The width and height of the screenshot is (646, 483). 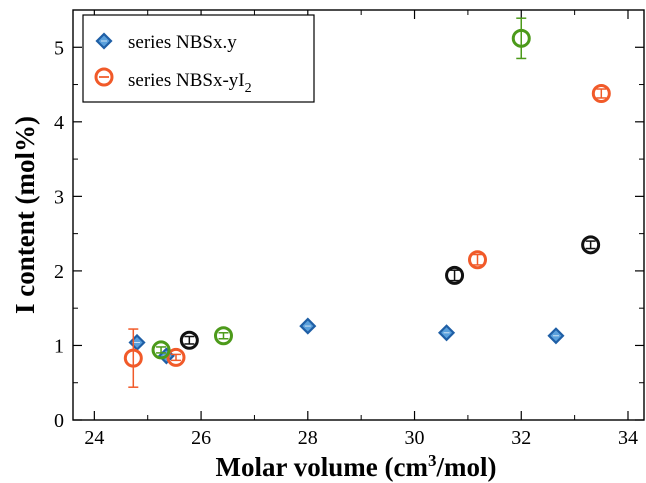 I want to click on y-tick-label: 2, so click(x=59, y=272).